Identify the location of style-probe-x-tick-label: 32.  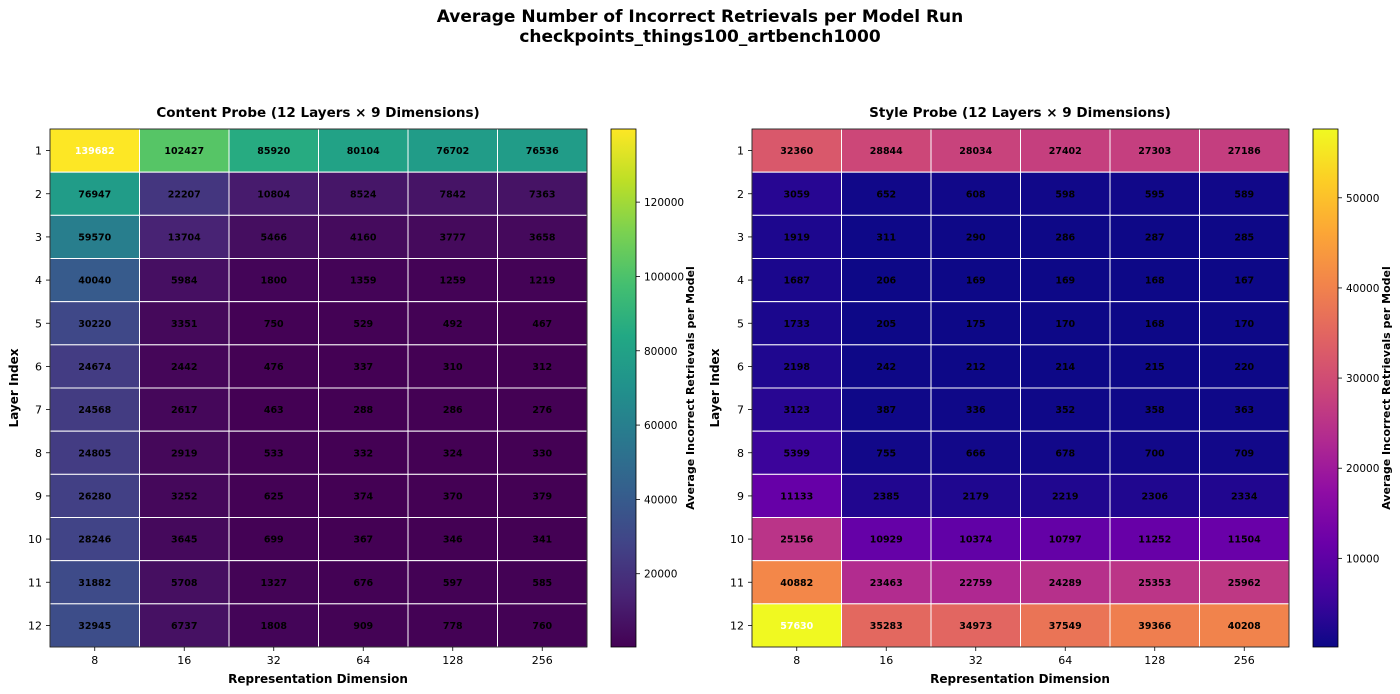
(976, 660).